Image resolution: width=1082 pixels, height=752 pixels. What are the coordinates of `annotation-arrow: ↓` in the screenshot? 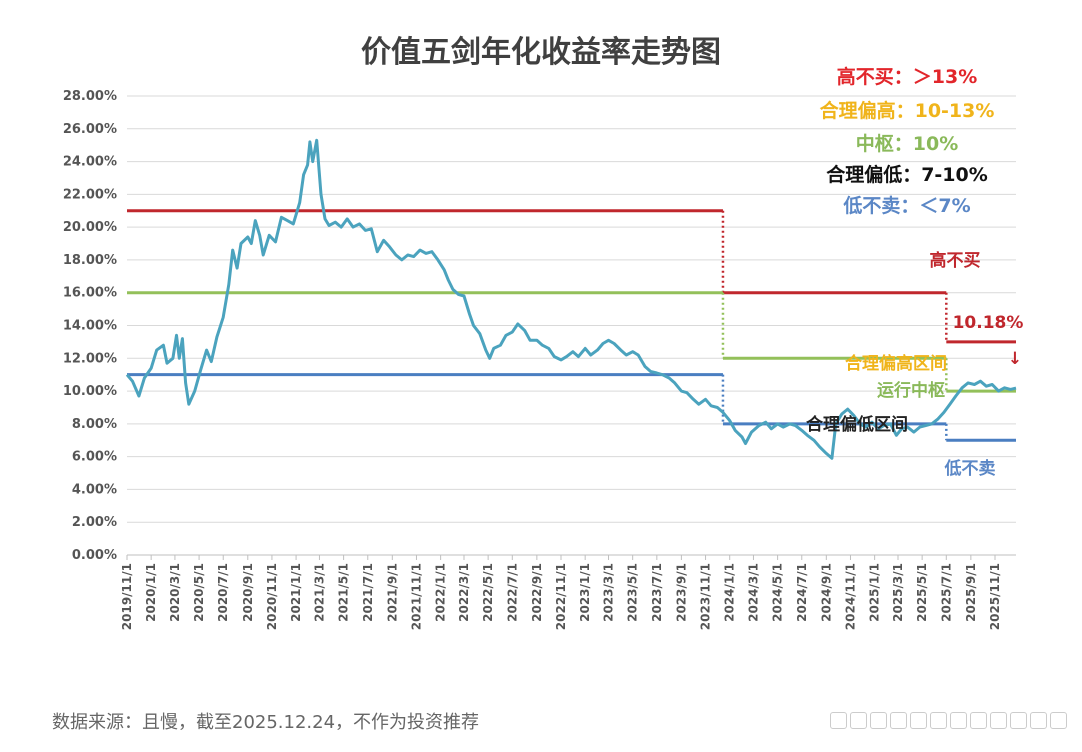 It's located at (1015, 359).